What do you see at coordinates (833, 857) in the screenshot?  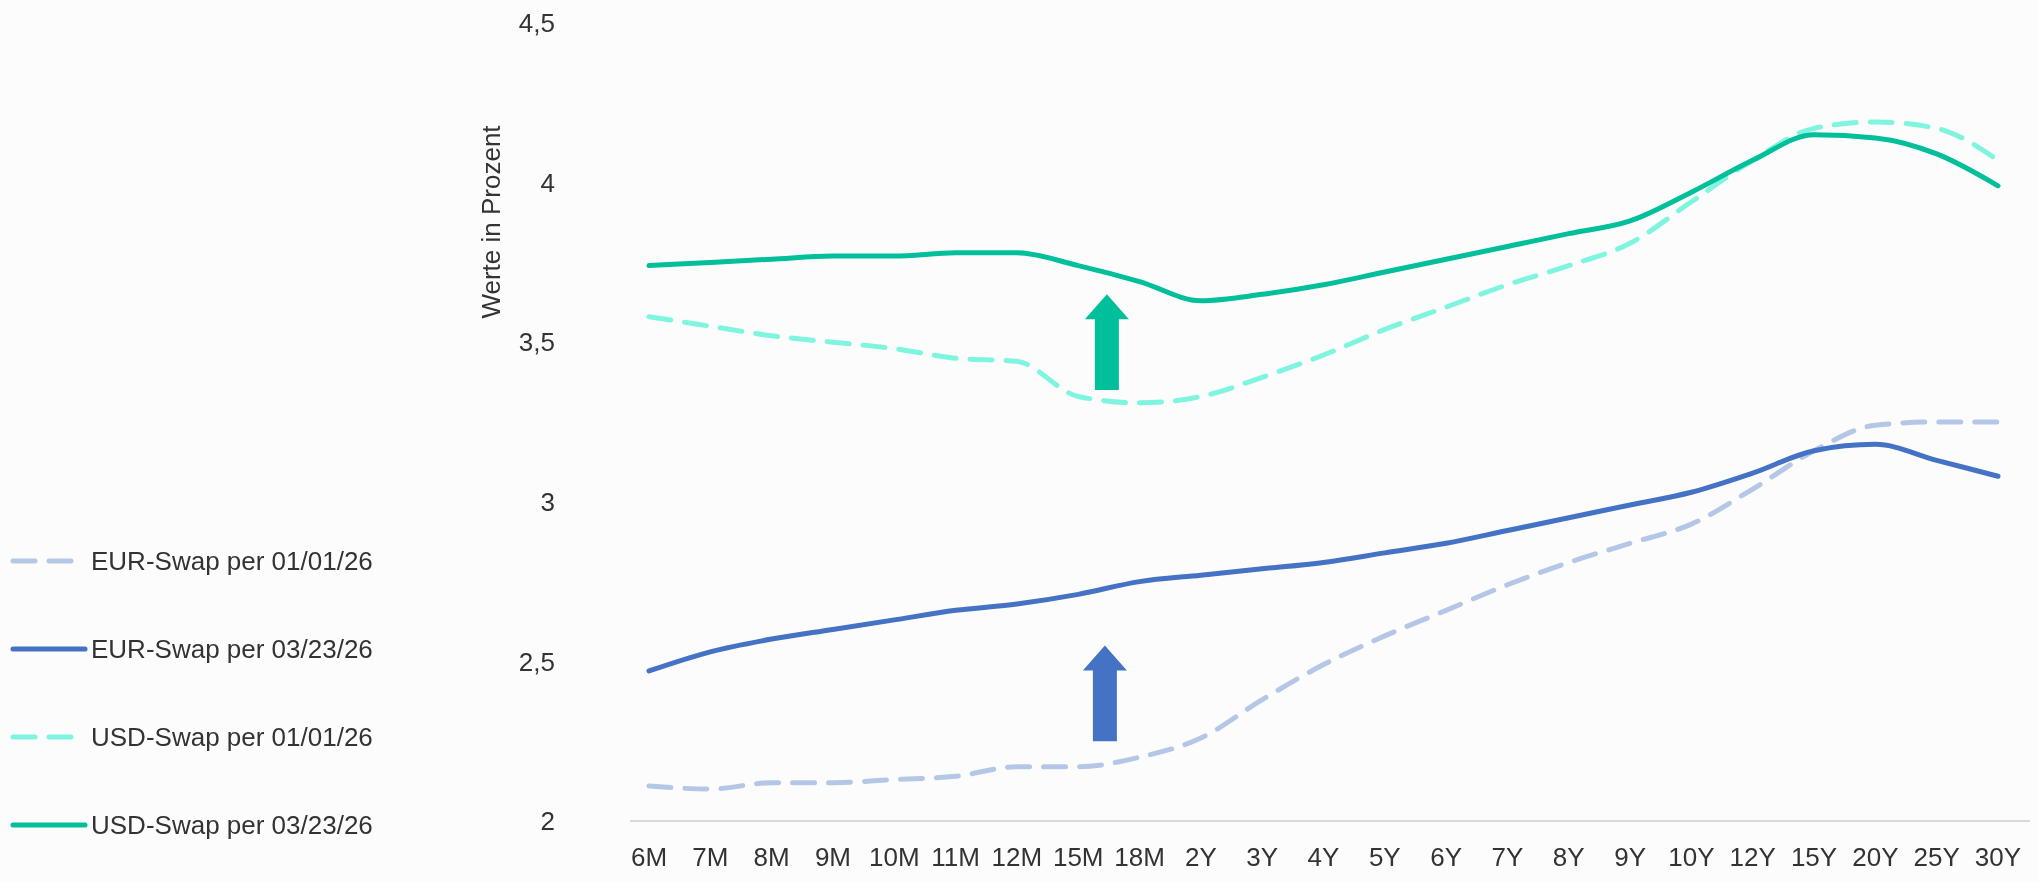 I see `x-tick-label: 9M` at bounding box center [833, 857].